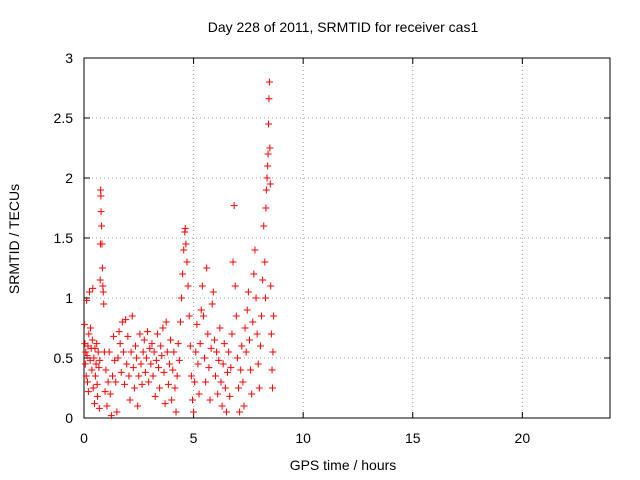 The height and width of the screenshot is (480, 640). What do you see at coordinates (523, 438) in the screenshot?
I see `x-tick-label: 20` at bounding box center [523, 438].